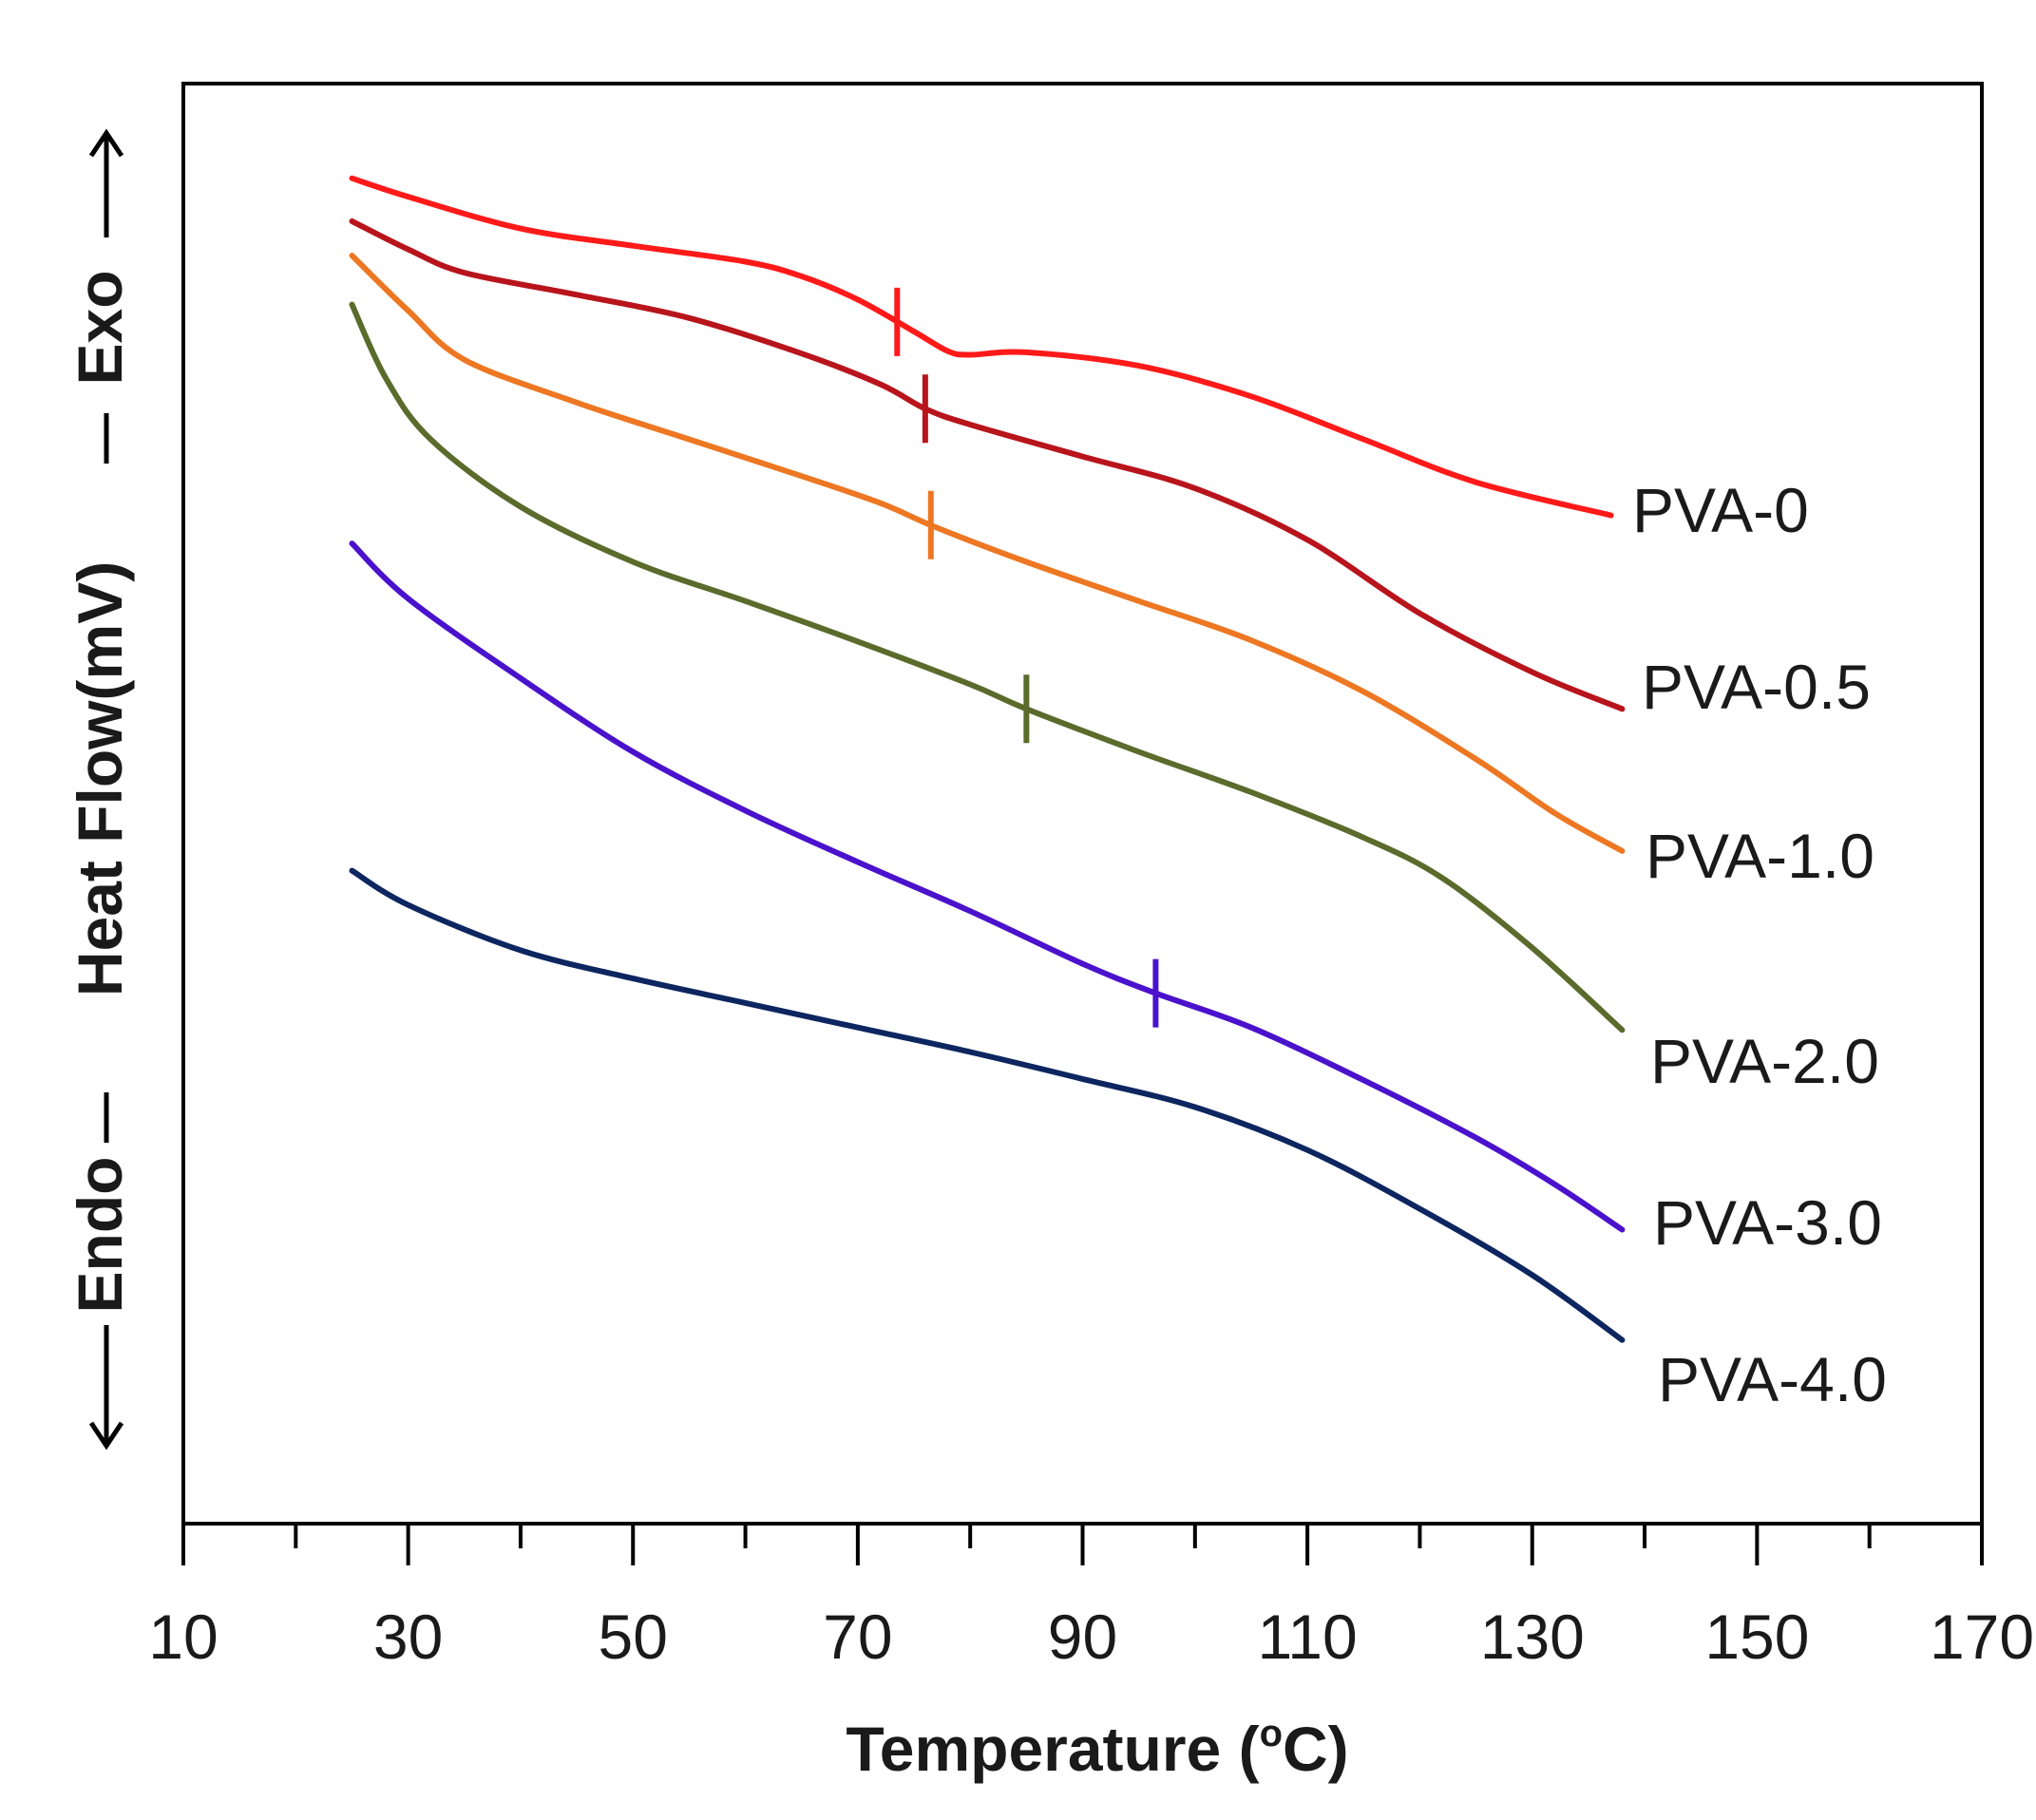 Image resolution: width=2036 pixels, height=1820 pixels. Describe the element at coordinates (183, 1637) in the screenshot. I see `x-tick-label: 10` at that location.